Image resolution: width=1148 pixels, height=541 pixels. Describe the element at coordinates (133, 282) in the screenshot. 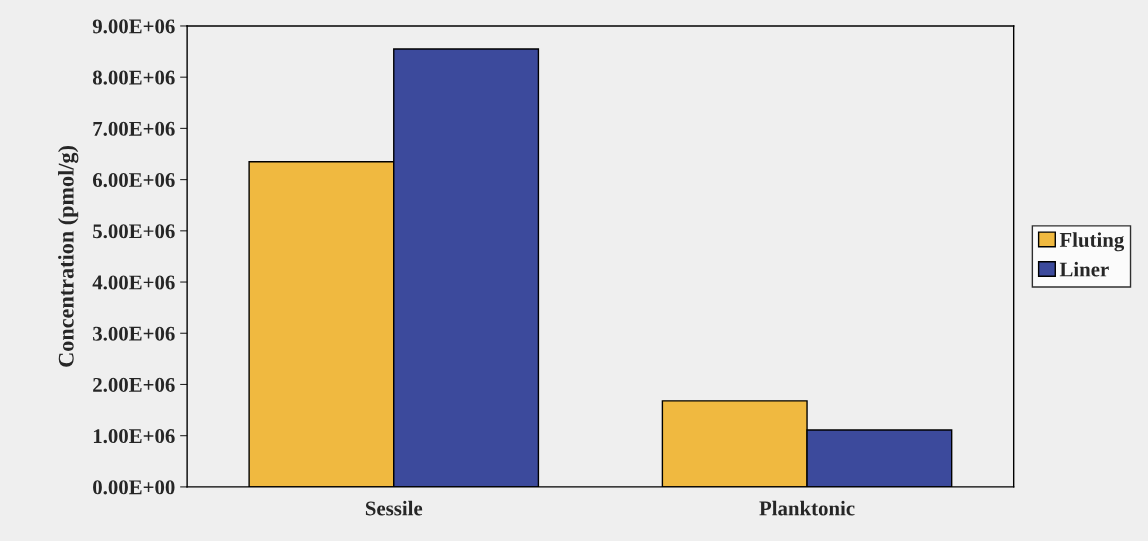

I see `y-tick-label: 4.00E+06` at that location.